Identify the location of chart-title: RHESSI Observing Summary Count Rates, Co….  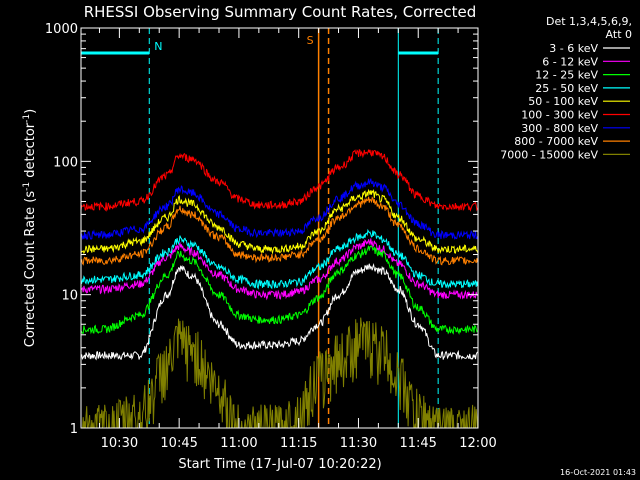
(280, 12).